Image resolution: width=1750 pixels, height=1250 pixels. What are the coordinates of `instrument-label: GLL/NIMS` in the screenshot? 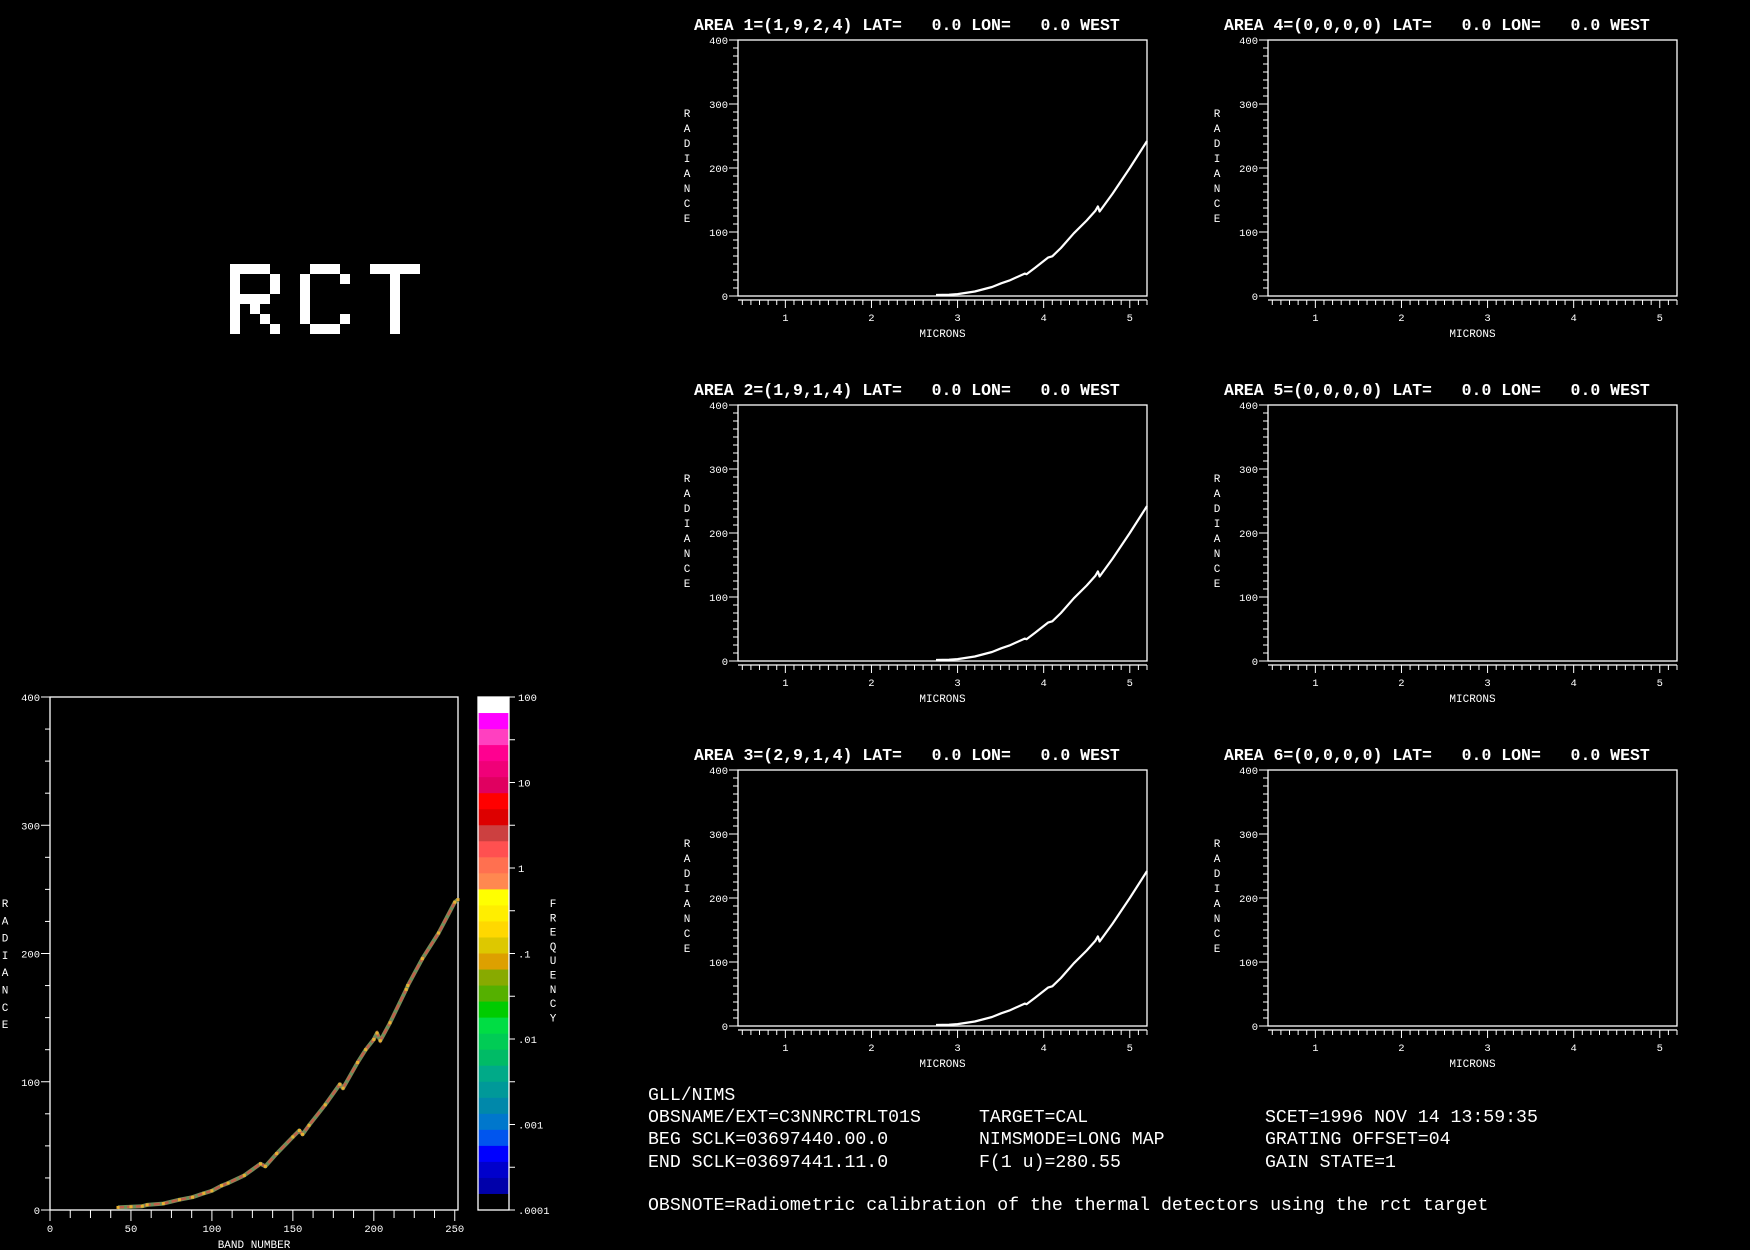 It's located at (691, 1096).